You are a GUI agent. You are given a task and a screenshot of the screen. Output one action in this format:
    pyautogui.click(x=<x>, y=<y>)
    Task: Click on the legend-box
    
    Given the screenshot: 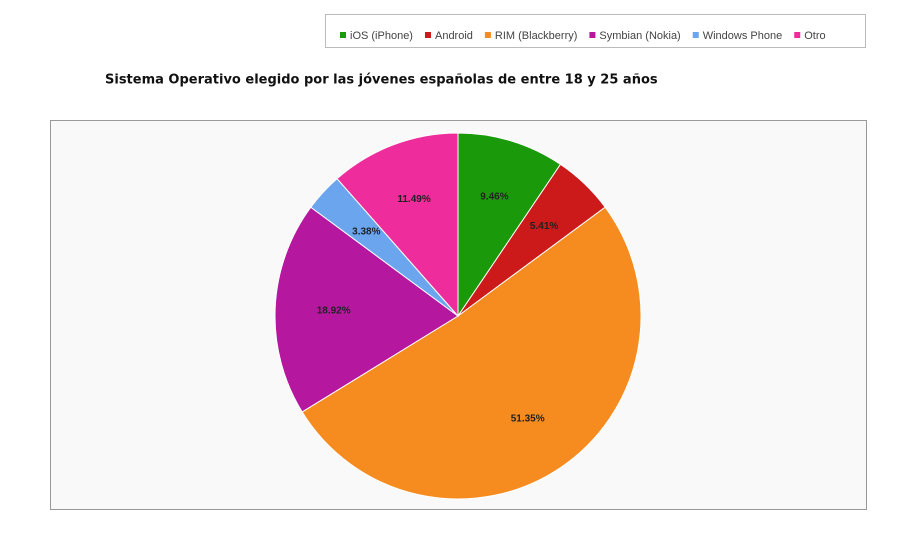 What is the action you would take?
    pyautogui.click(x=595, y=31)
    